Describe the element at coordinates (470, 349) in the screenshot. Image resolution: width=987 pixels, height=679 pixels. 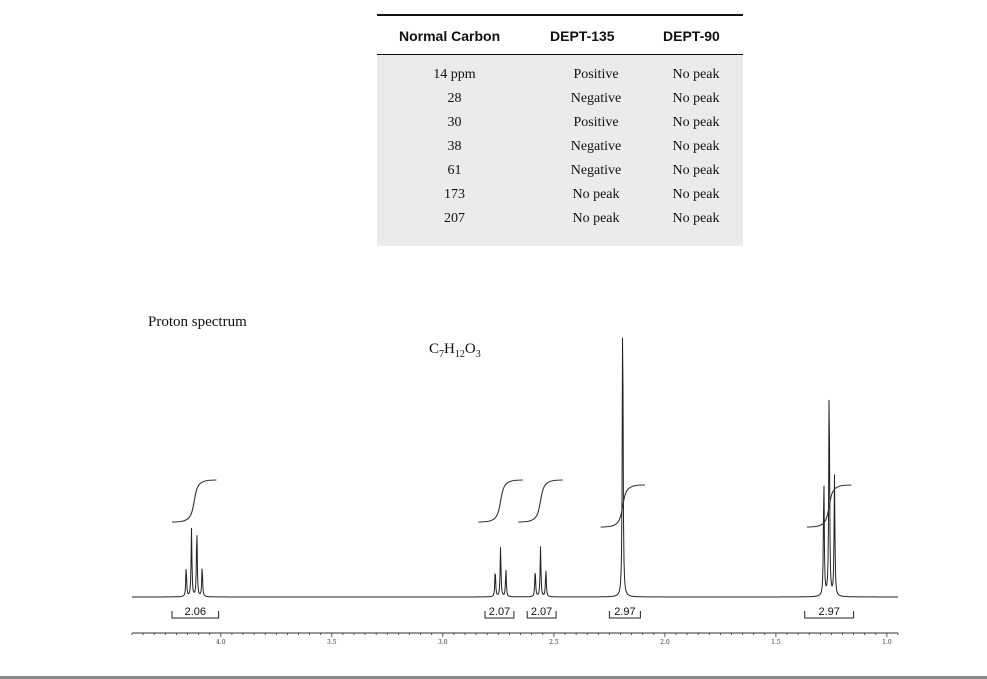
I see `formula-o: O` at that location.